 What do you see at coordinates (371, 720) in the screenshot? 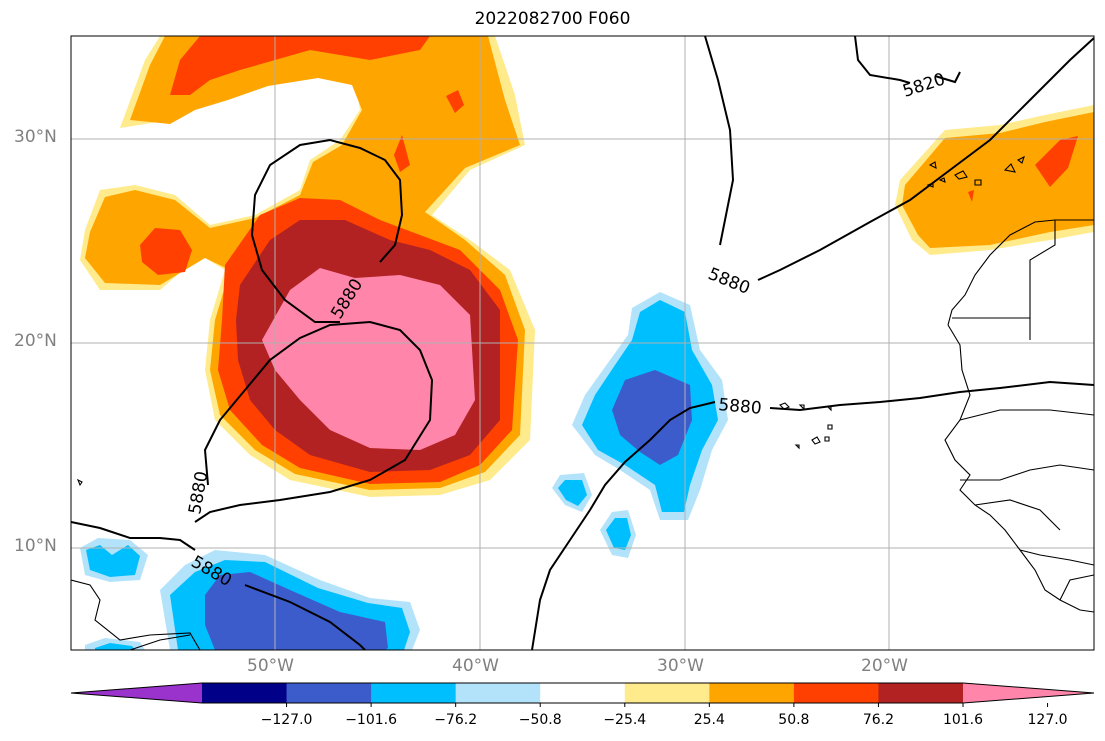
I see `colorbar-tick-label: −101.6` at bounding box center [371, 720].